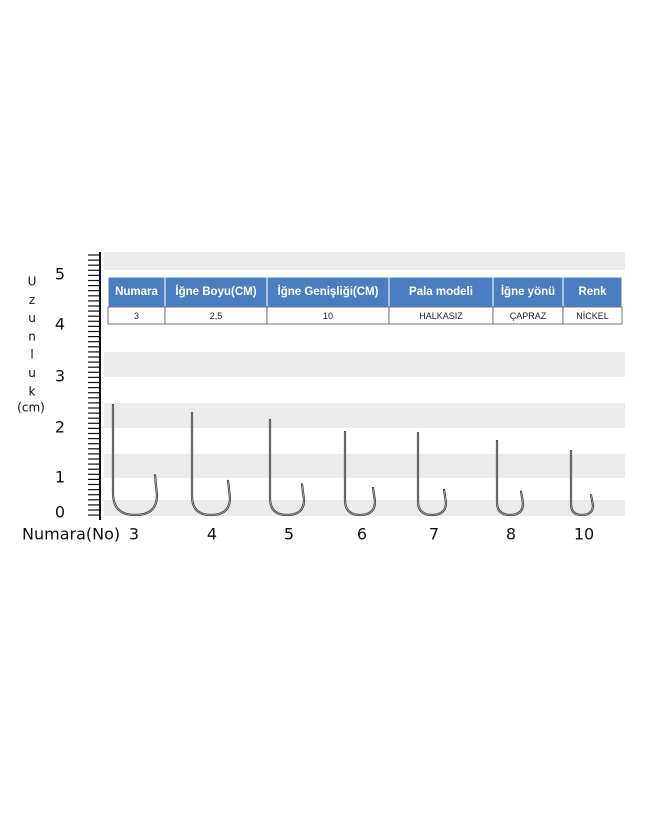  What do you see at coordinates (60, 274) in the screenshot?
I see `ruler-label: 5` at bounding box center [60, 274].